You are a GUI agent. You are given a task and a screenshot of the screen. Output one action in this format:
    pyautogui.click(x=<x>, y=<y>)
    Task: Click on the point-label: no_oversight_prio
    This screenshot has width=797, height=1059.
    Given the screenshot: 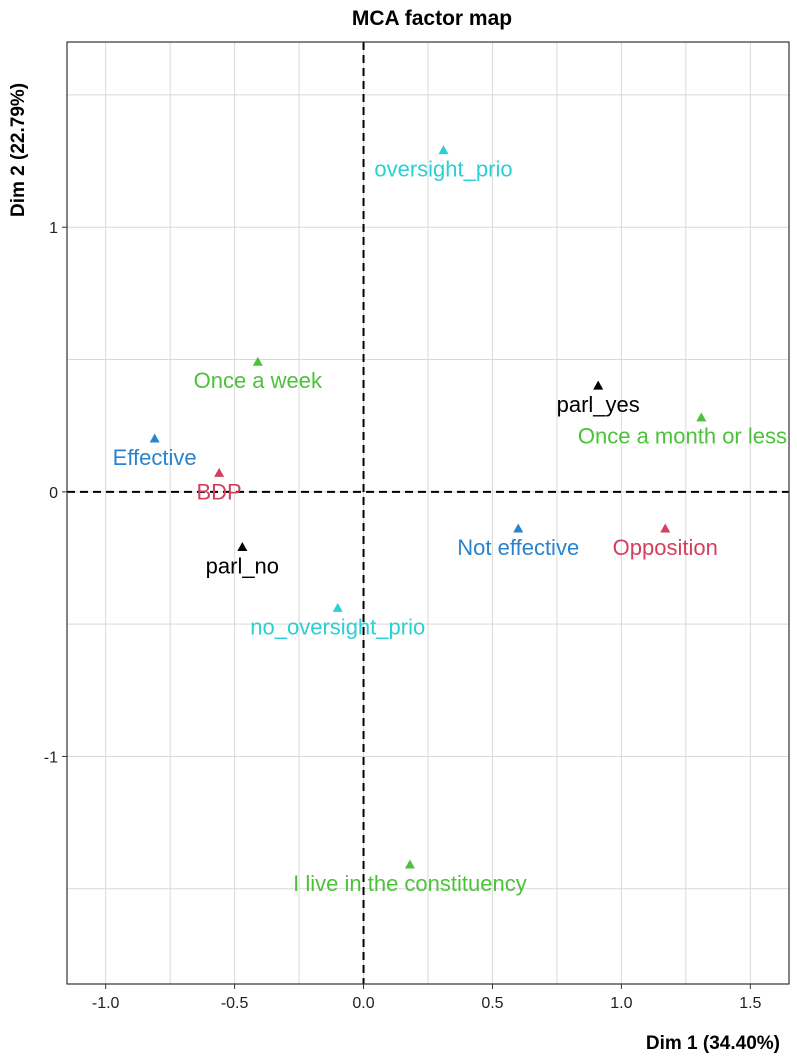 What is the action you would take?
    pyautogui.click(x=337, y=626)
    